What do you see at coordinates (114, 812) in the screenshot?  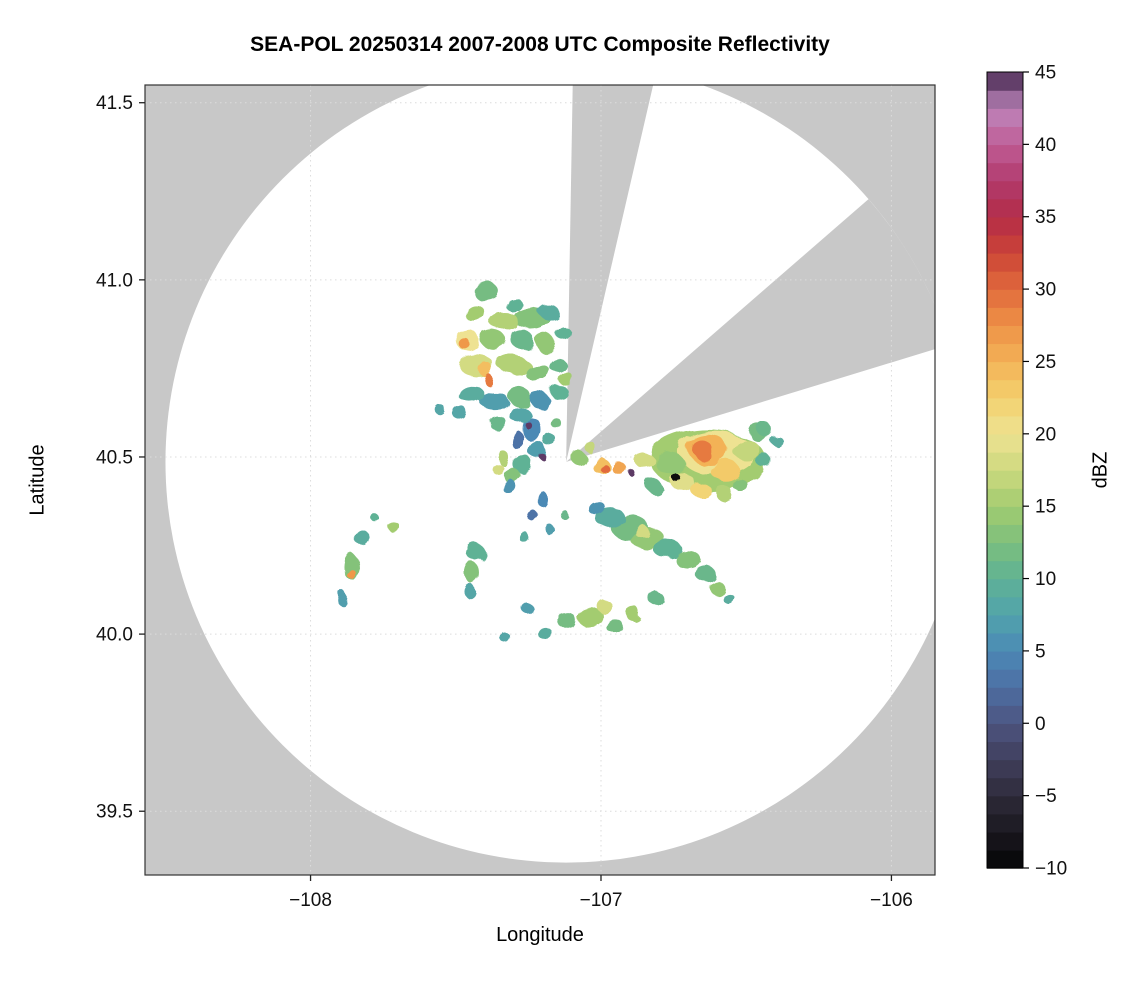 I see `y-tick-label: 39.5` at bounding box center [114, 812].